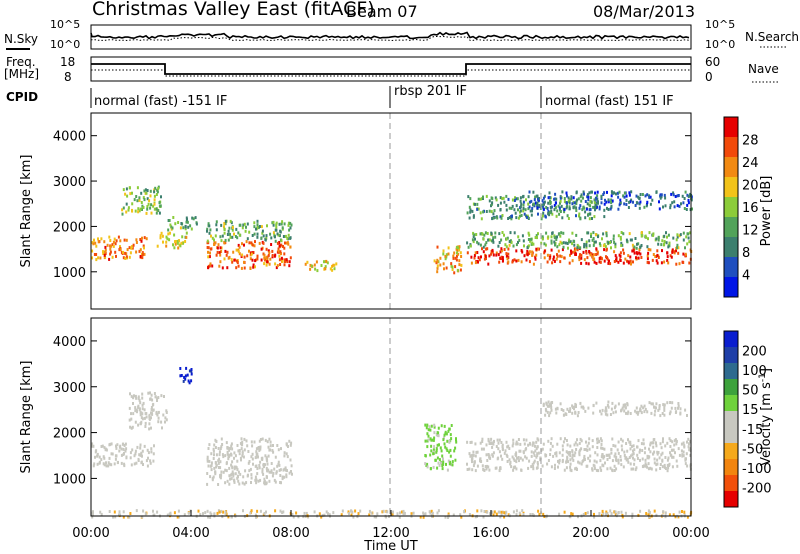 The height and width of the screenshot is (554, 800). I want to click on cpid-segment-2: rbsp 201 IF, so click(430, 91).